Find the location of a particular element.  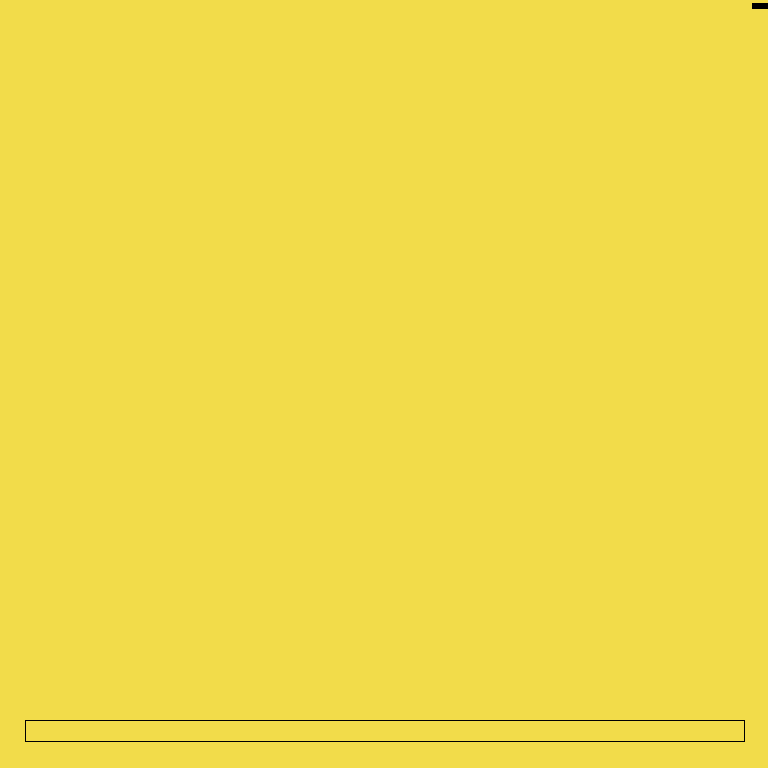

model-run-bar is located at coordinates (760, 6).